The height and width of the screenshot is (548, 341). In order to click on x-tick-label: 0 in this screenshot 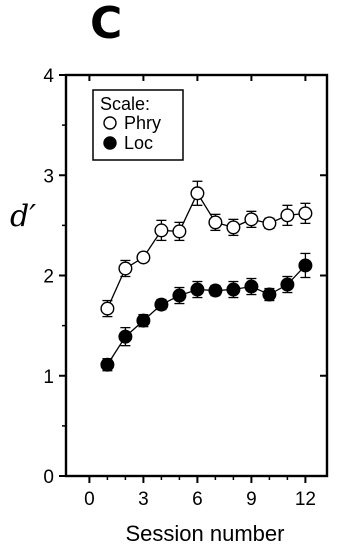, I will do `click(89, 499)`.